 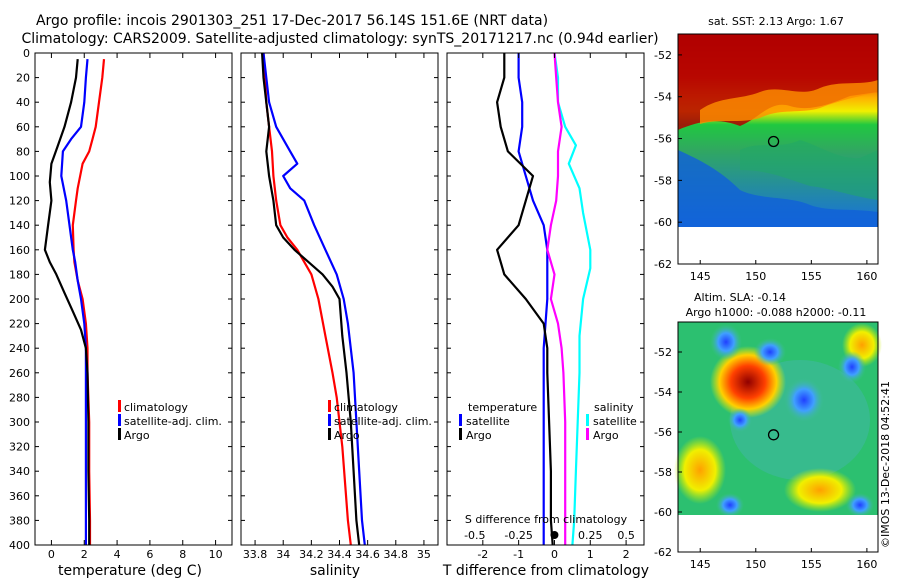 What do you see at coordinates (460, 434) in the screenshot?
I see `legend-swatch-temp-argo` at bounding box center [460, 434].